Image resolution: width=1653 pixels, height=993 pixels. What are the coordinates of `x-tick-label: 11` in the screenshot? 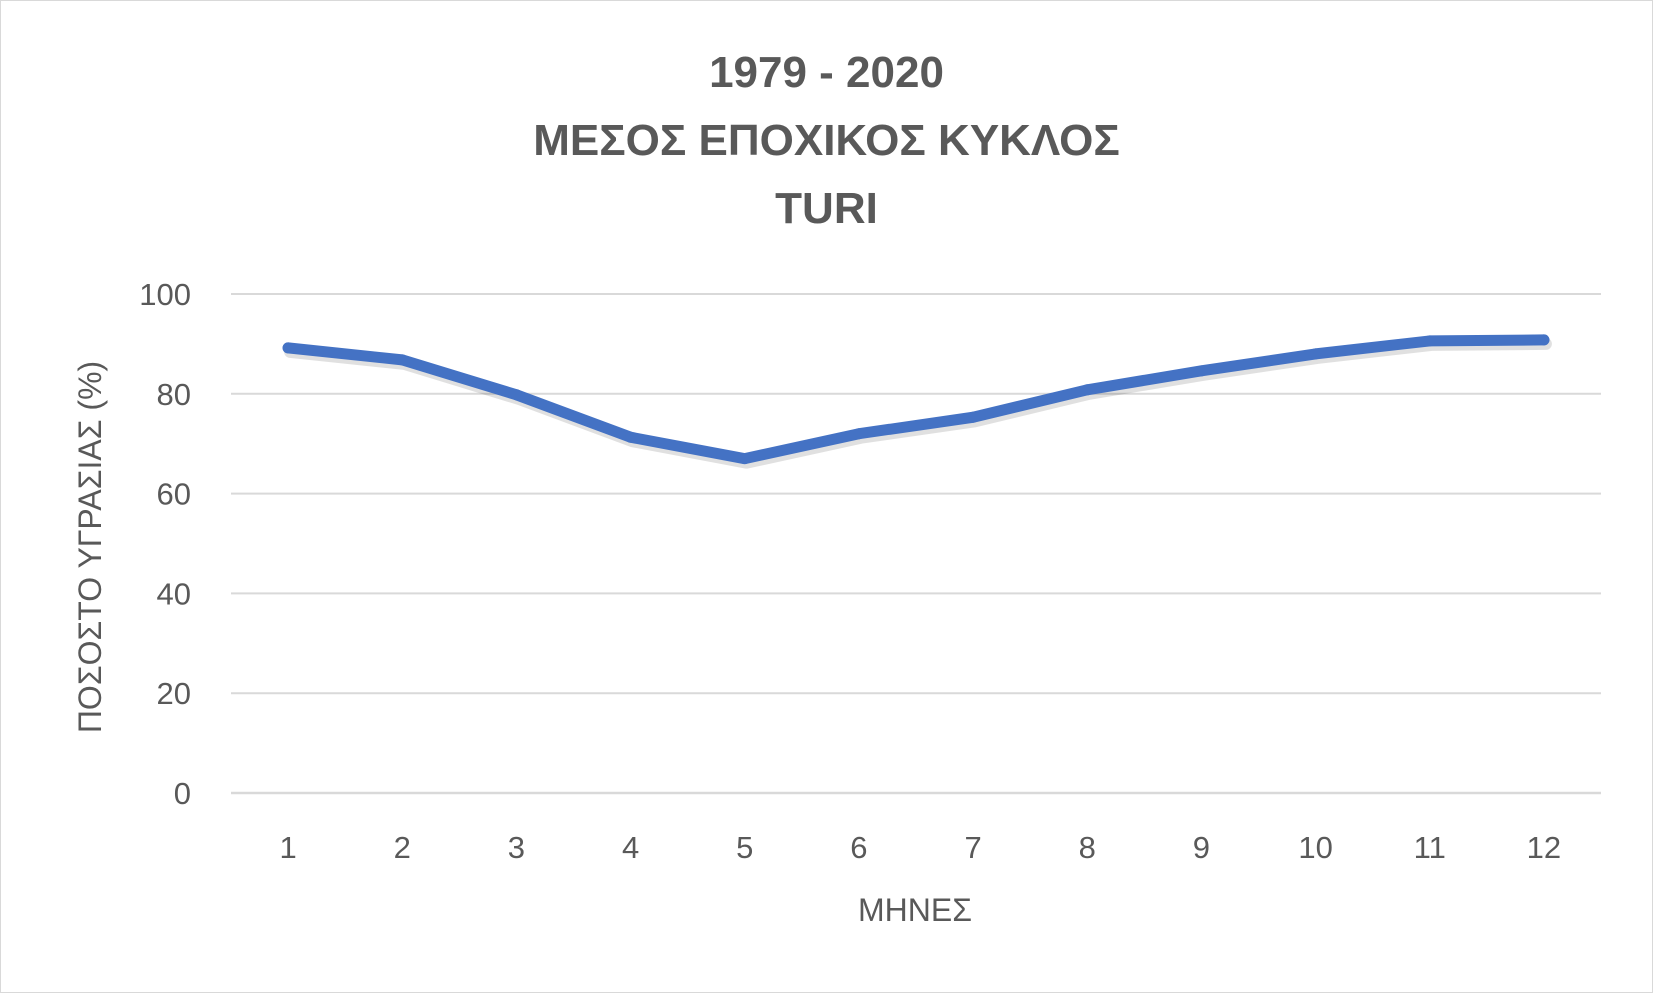 It's located at (1430, 847).